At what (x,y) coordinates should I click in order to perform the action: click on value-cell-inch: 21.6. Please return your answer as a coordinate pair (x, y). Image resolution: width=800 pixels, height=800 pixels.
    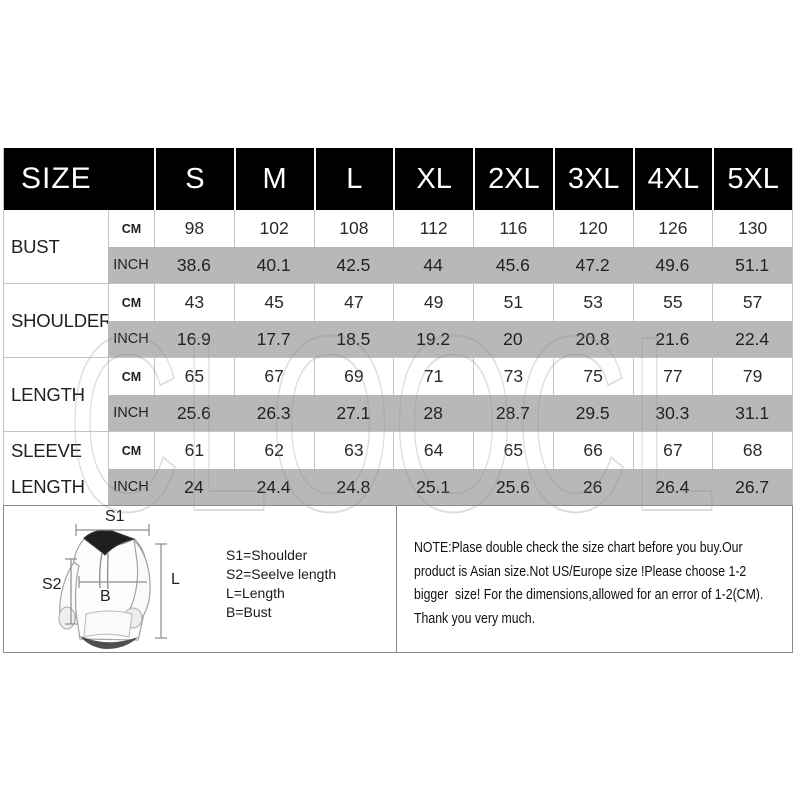
    Looking at the image, I should click on (672, 339).